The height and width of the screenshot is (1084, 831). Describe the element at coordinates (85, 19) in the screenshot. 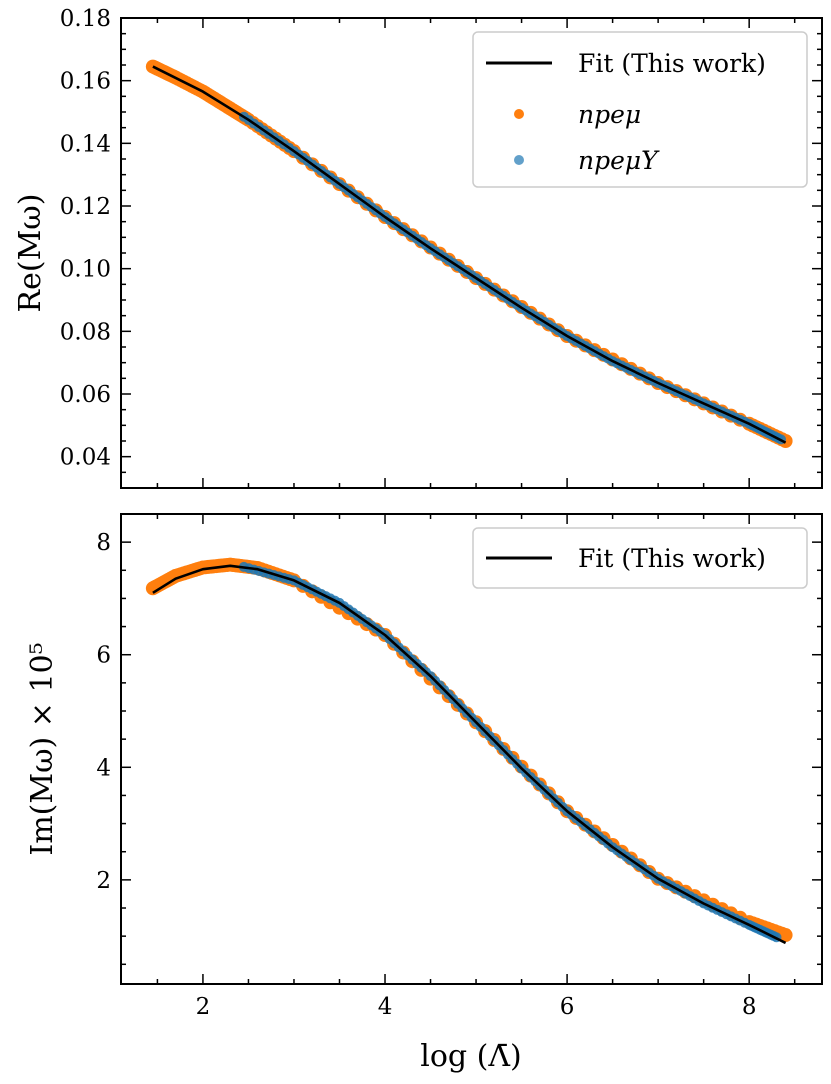

I see `top-ytick-label: 0.18` at that location.